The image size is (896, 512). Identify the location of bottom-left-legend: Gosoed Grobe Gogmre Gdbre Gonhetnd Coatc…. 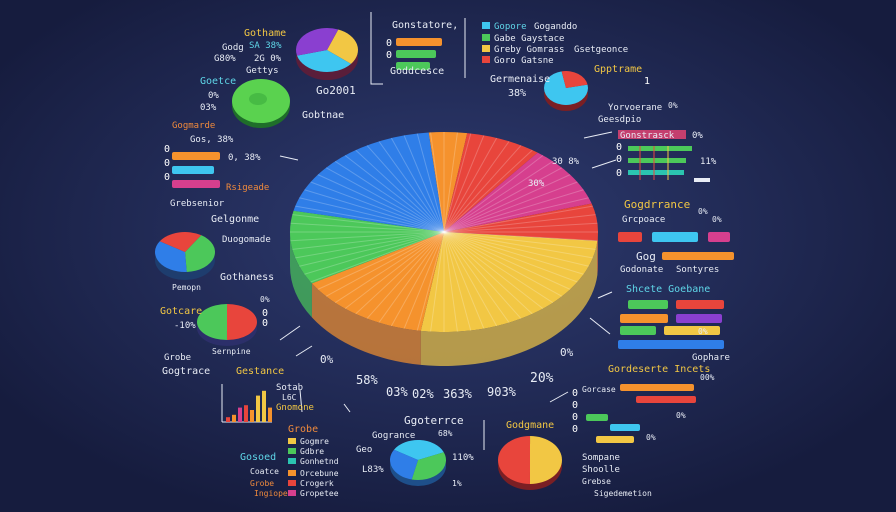
(289, 461).